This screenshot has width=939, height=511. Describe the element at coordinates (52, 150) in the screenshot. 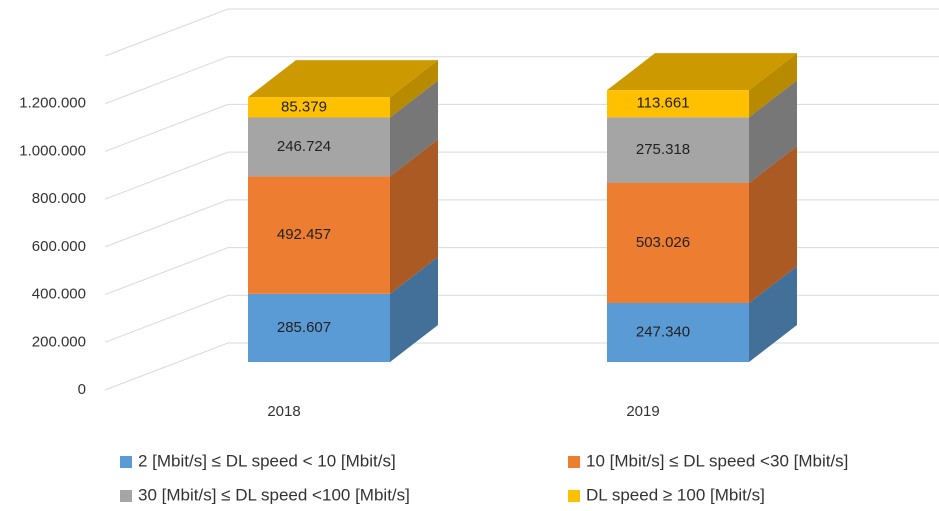

I see `y-tick-label: 1.000.000` at that location.